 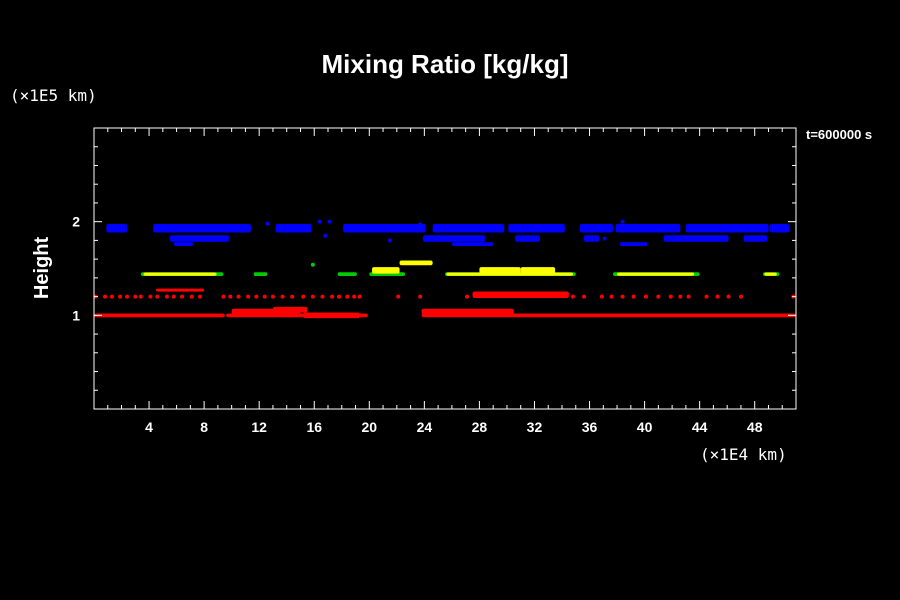 What do you see at coordinates (76, 315) in the screenshot?
I see `y-tick-label: 1` at bounding box center [76, 315].